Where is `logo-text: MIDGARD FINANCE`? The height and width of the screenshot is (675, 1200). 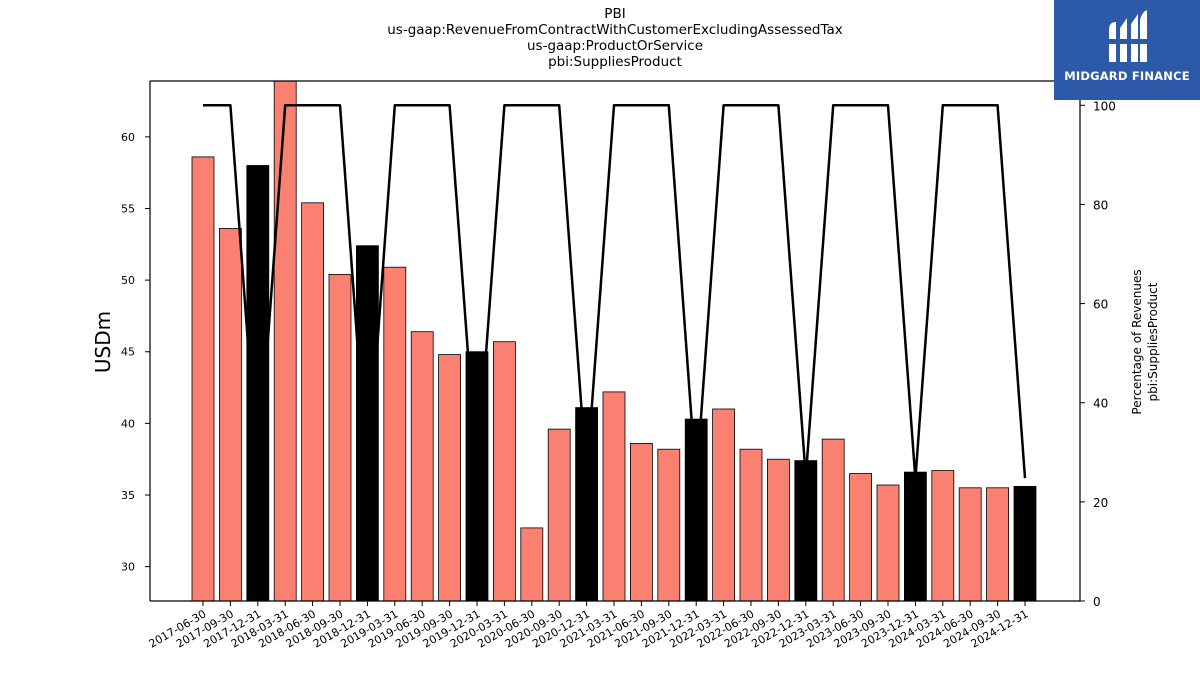 logo-text: MIDGARD FINANCE is located at coordinates (1127, 76).